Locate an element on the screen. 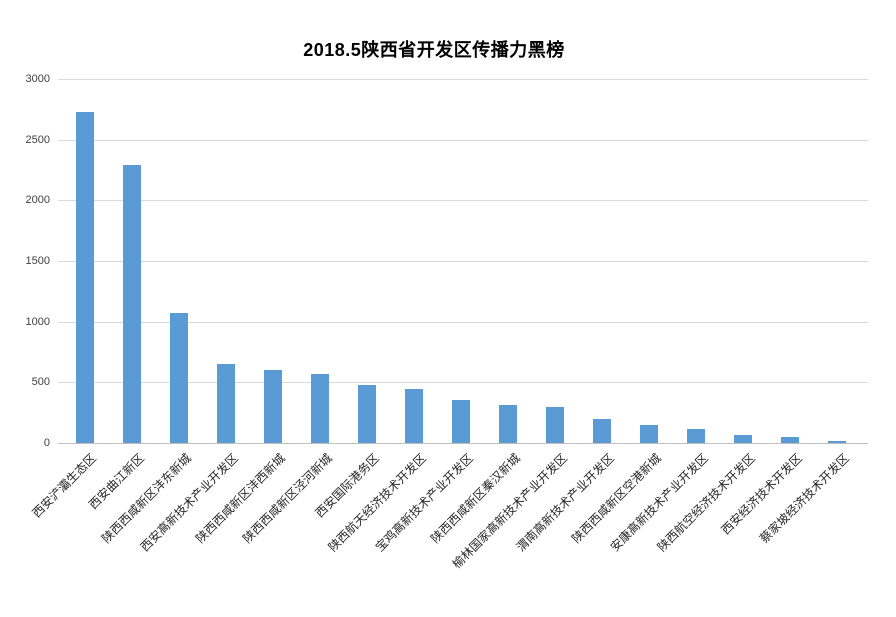 This screenshot has width=896, height=617. x-category-label: 西安浐灞生态区 is located at coordinates (65, 486).